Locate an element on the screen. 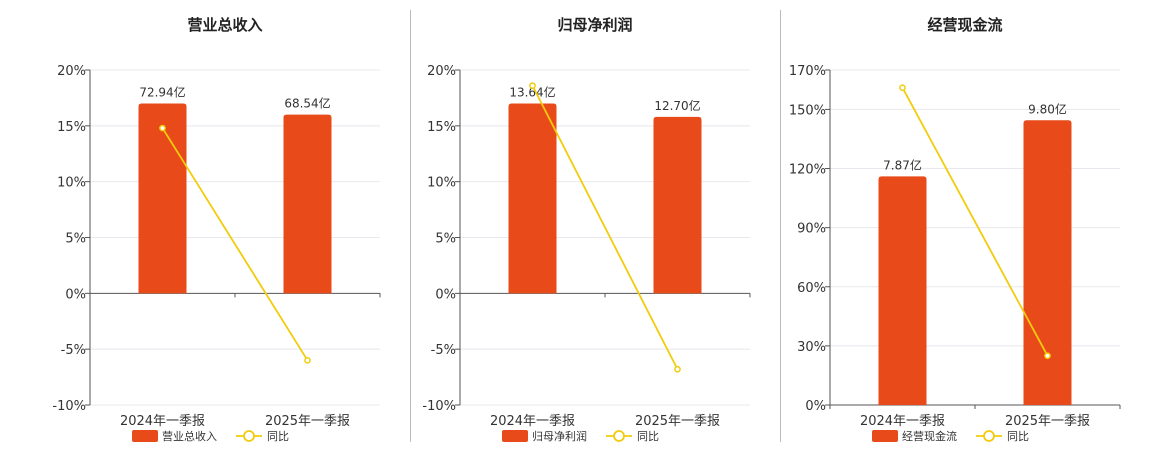  y-tick-label: 120% is located at coordinates (807, 170).